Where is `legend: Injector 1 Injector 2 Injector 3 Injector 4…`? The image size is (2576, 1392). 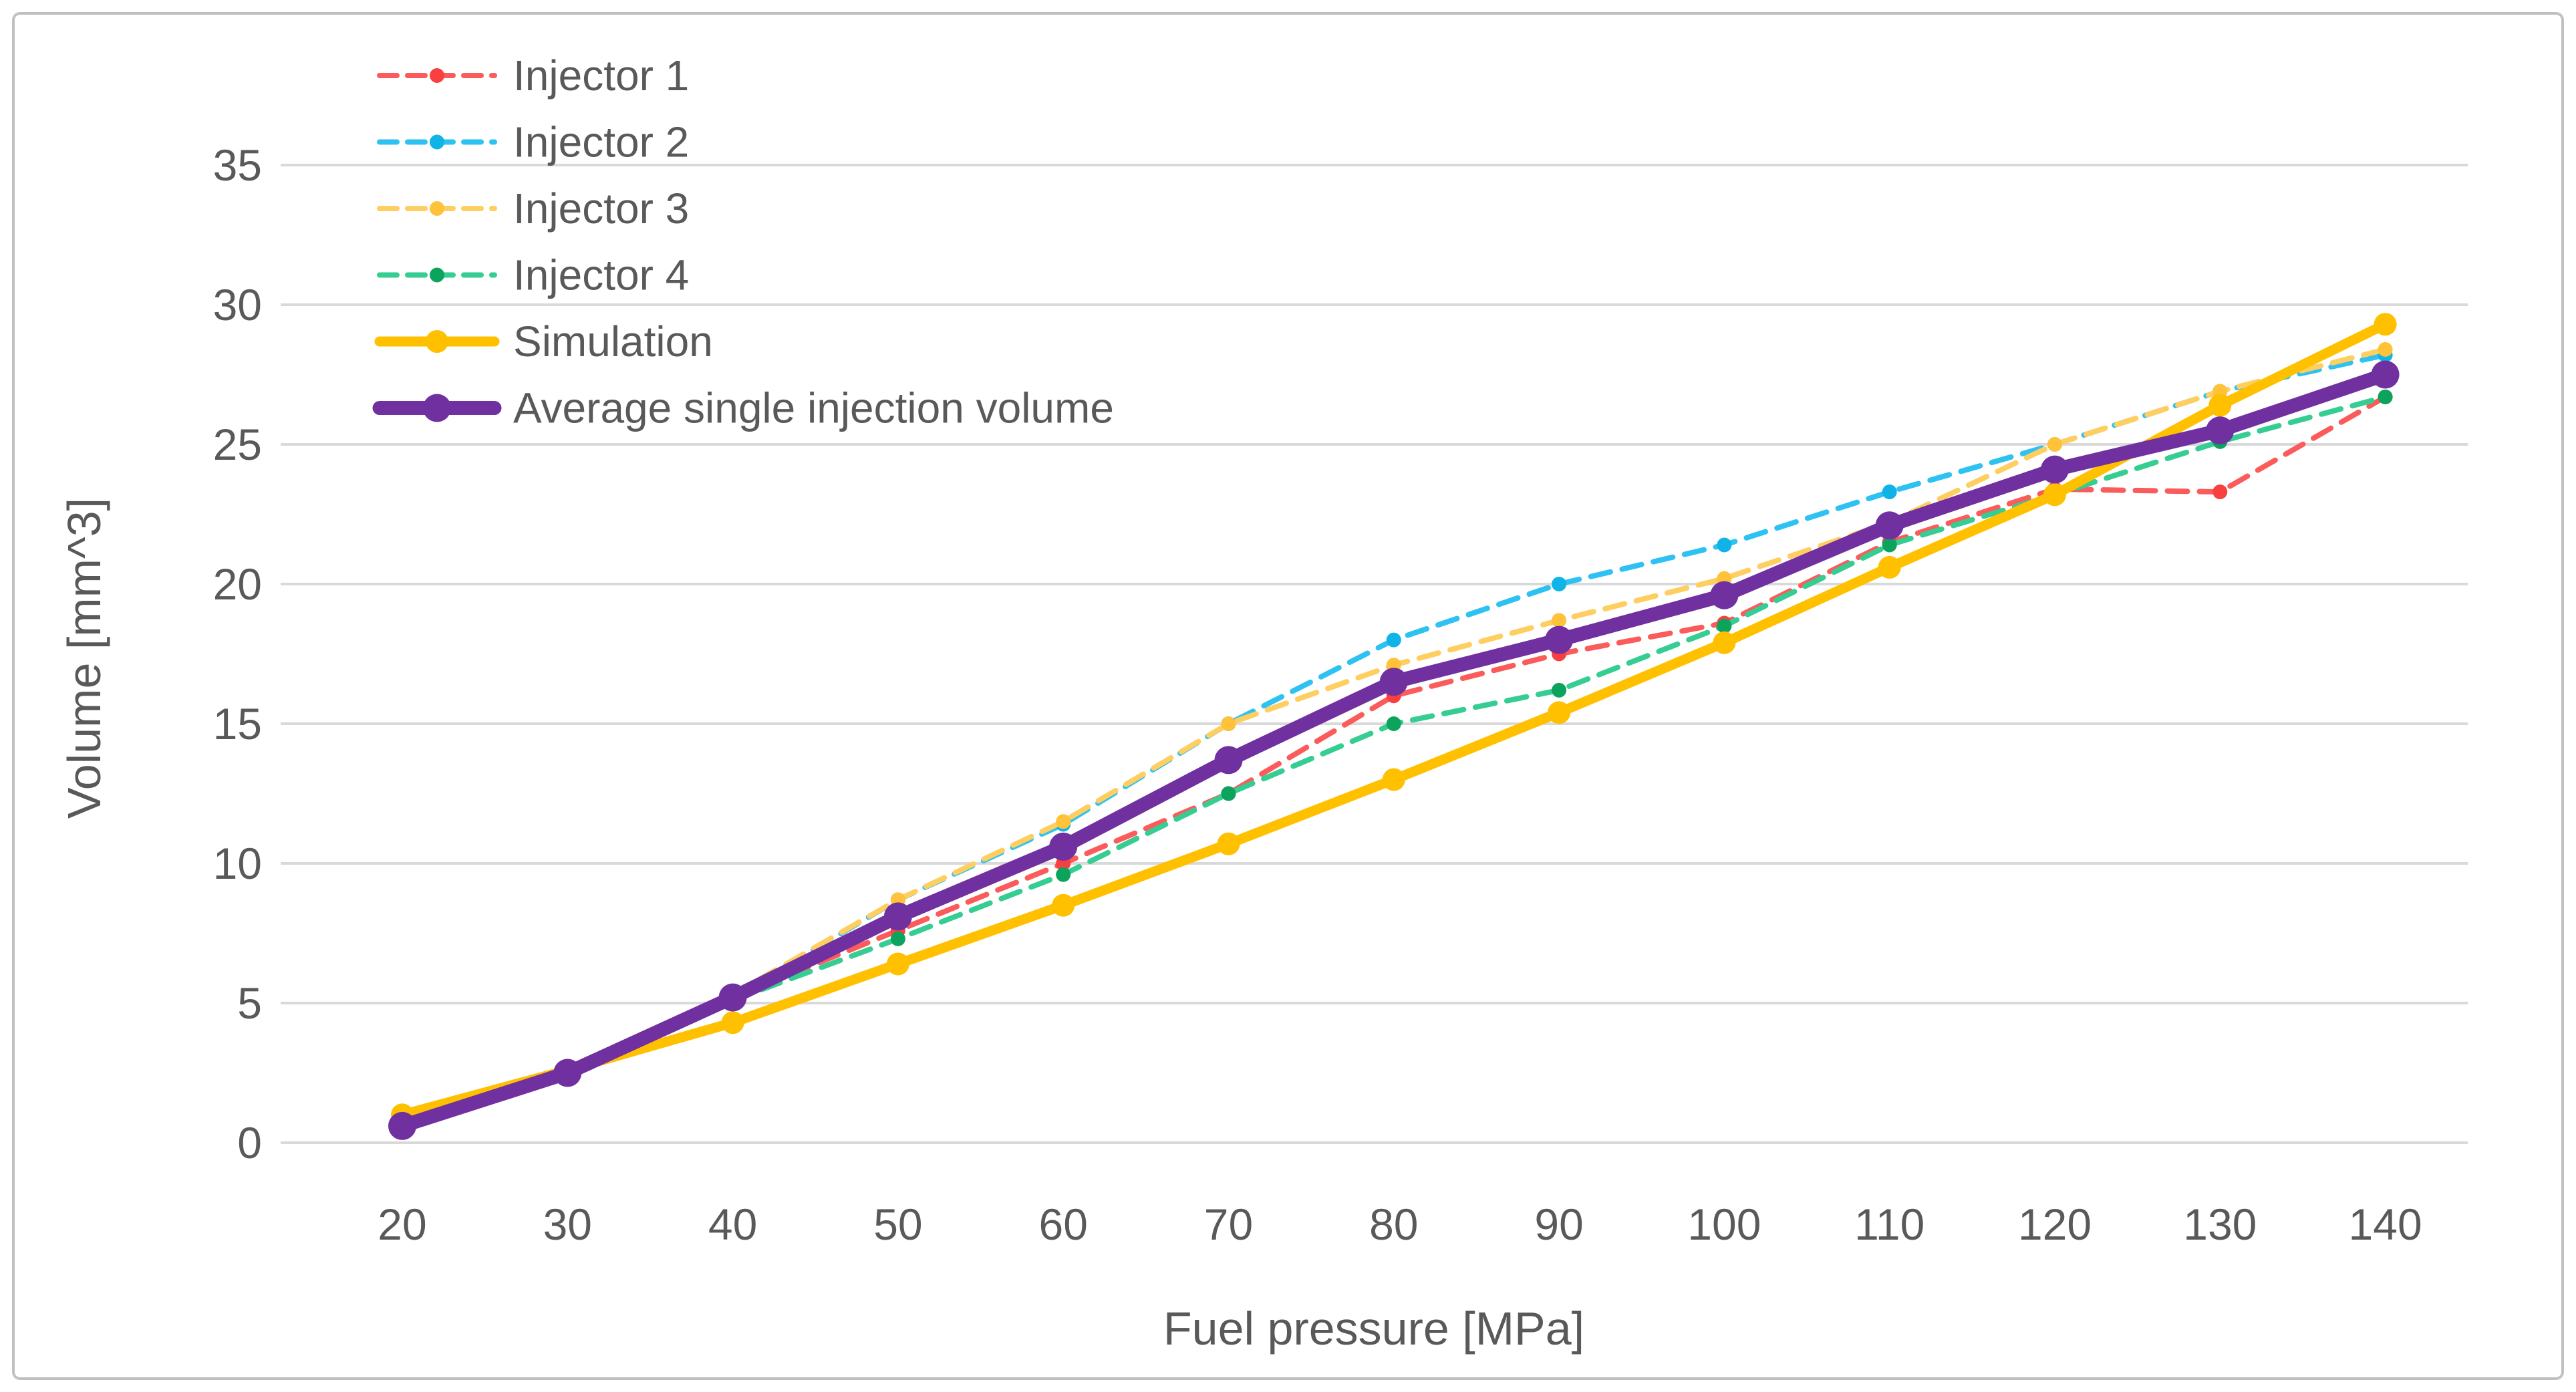 legend: Injector 1 Injector 2 Injector 3 Injector 4… is located at coordinates (743, 241).